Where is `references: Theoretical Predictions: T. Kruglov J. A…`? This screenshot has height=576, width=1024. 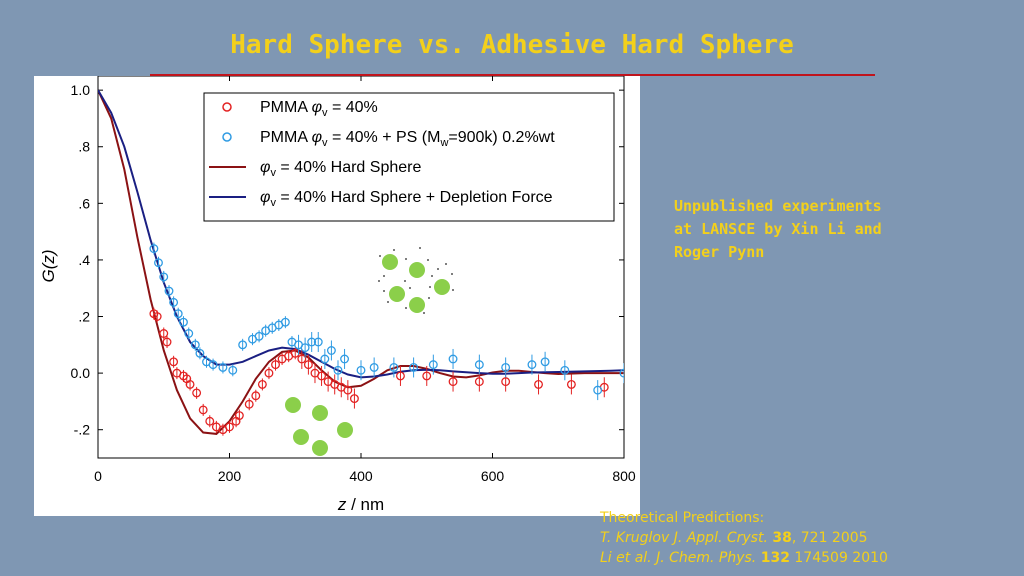
references: Theoretical Predictions: T. Kruglov J. A… is located at coordinates (810, 538).